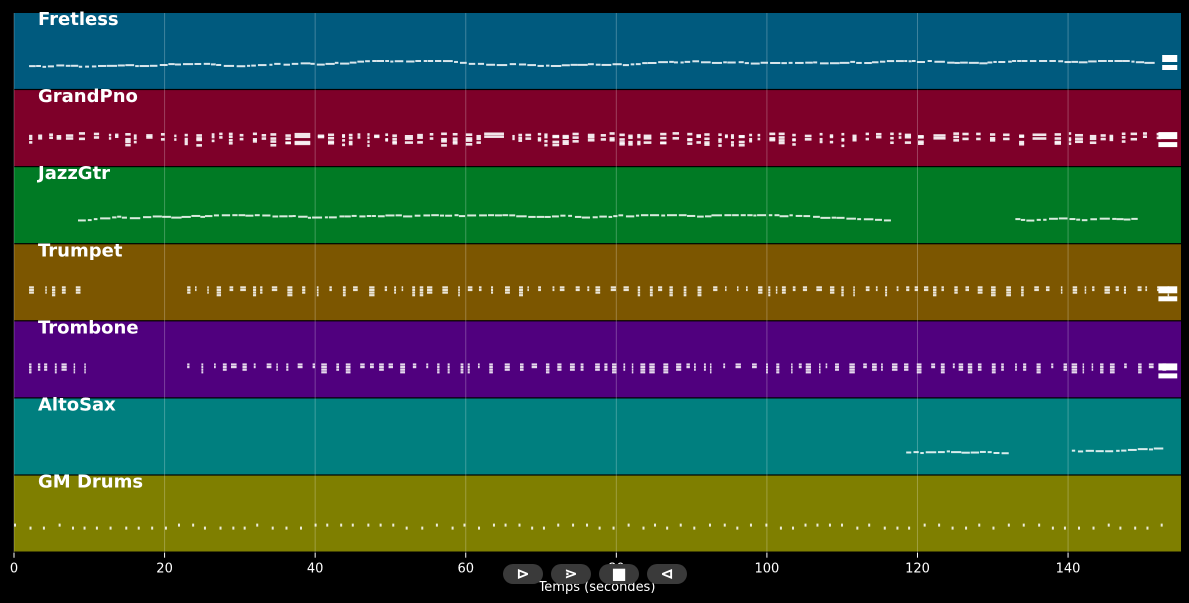 The width and height of the screenshot is (1189, 603). Describe the element at coordinates (78, 19) in the screenshot. I see `track-label: Fretless` at that location.